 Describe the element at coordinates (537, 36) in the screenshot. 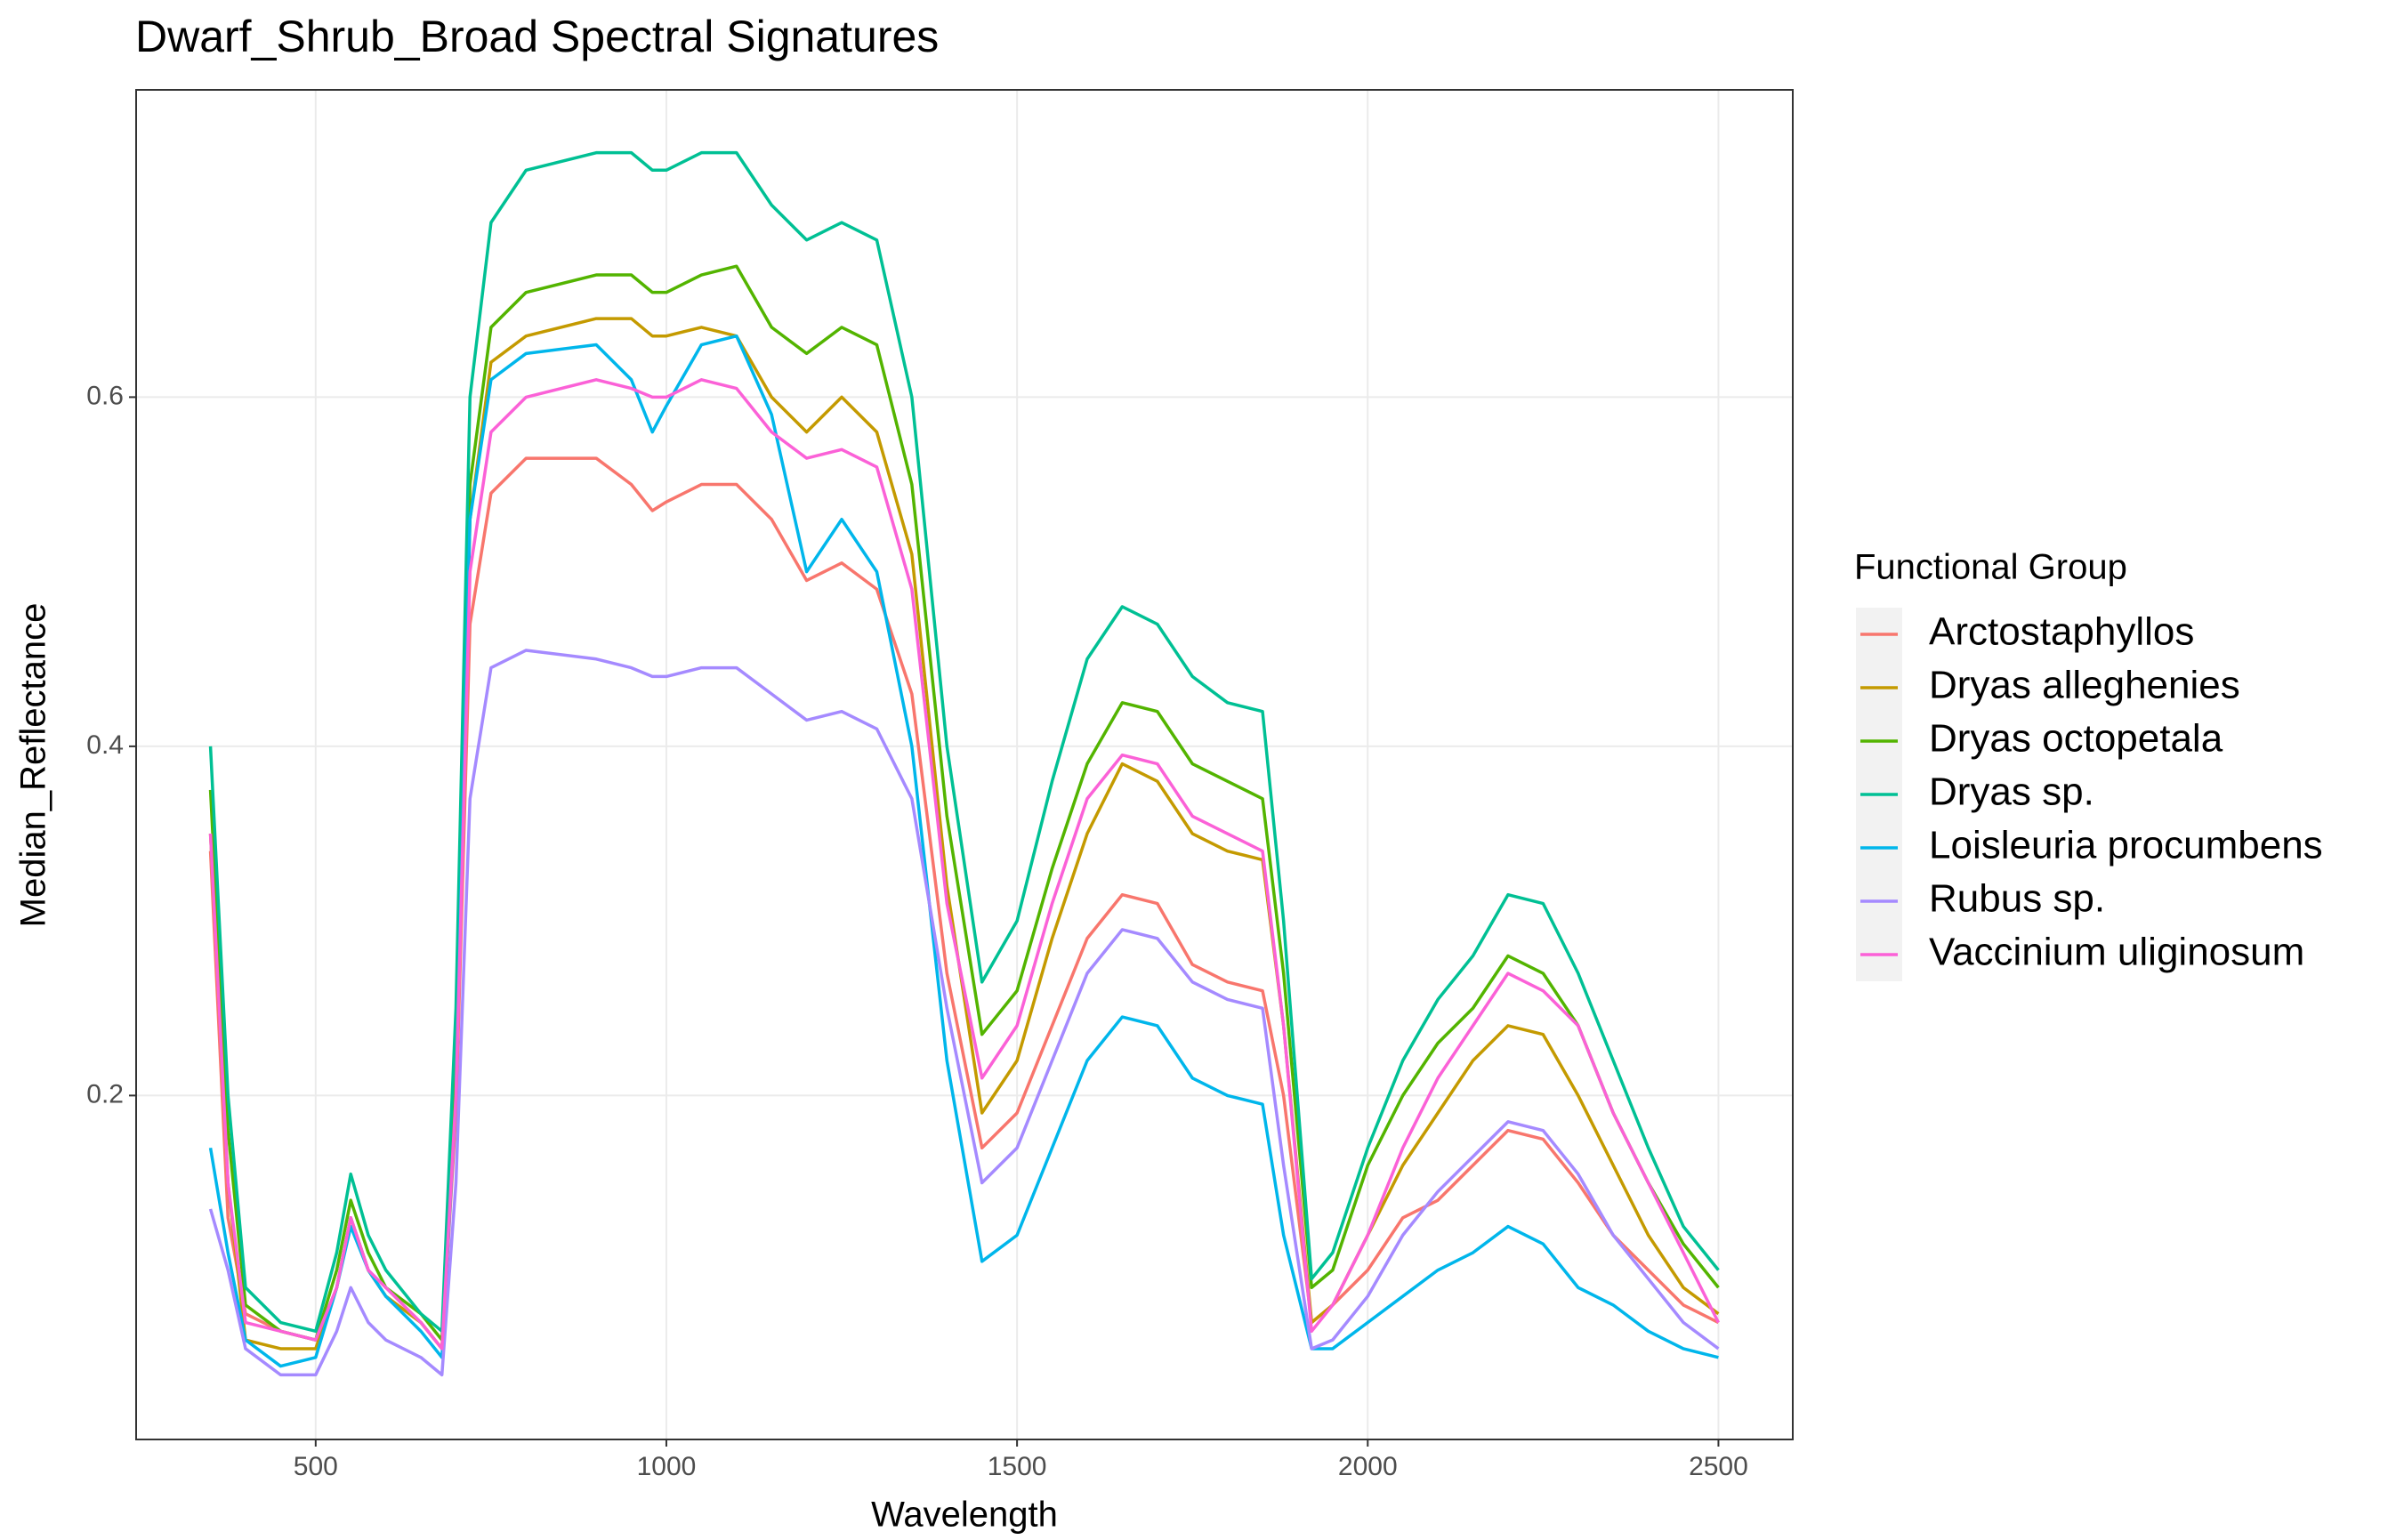

I see `chart-title: Dwarf_Shrub_Broad Spectral Signatures` at that location.